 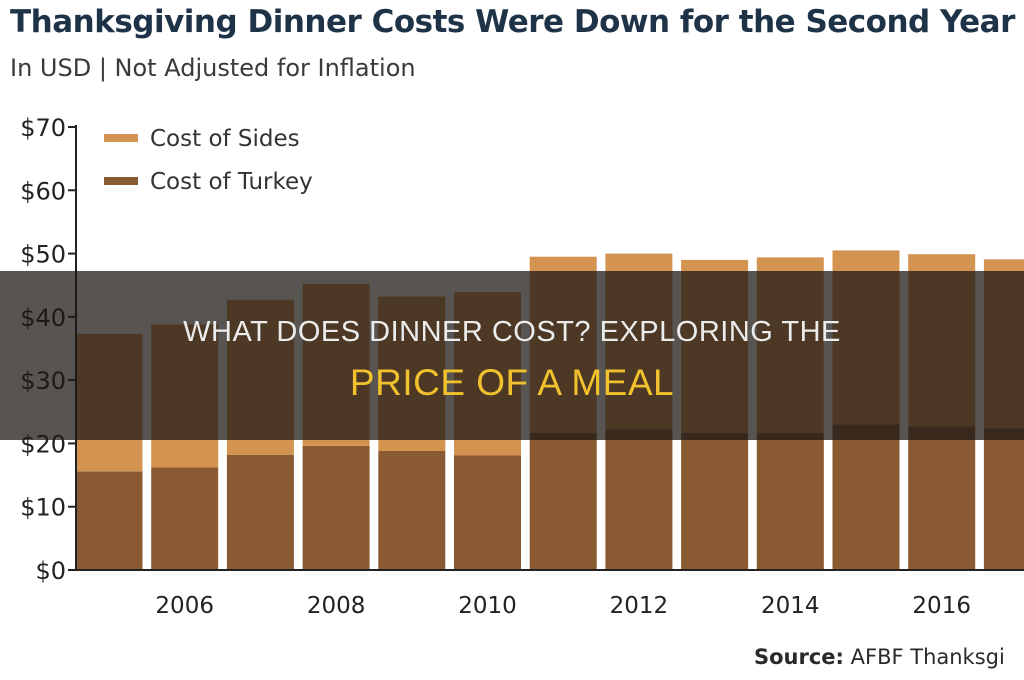 I want to click on legend: Cost of Sides Cost of Turkey, so click(x=208, y=160).